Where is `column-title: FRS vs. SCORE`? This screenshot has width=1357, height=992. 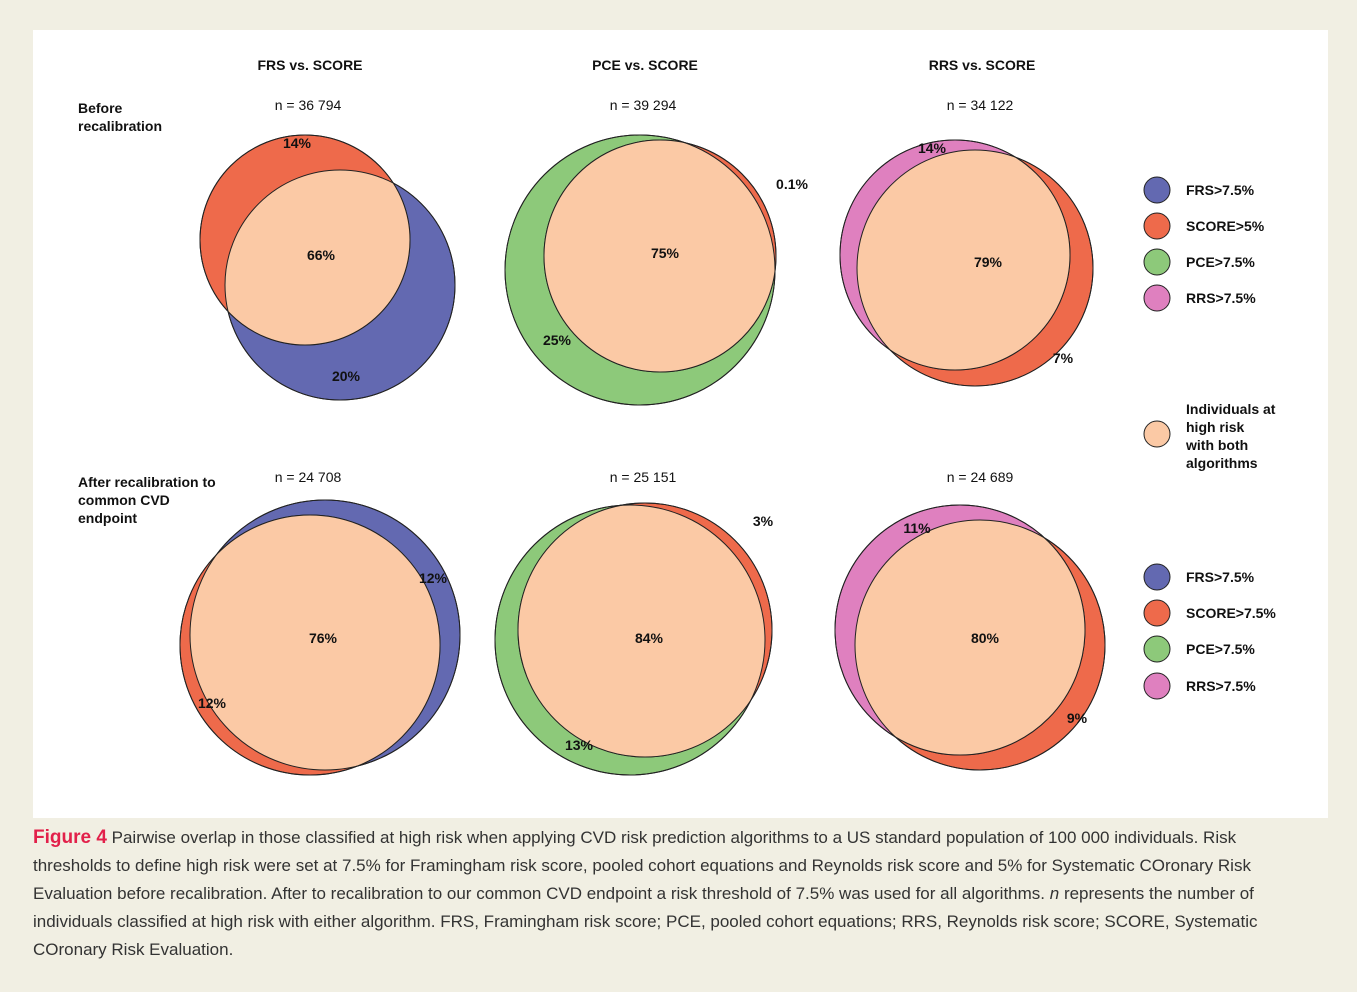
column-title: FRS vs. SCORE is located at coordinates (310, 65).